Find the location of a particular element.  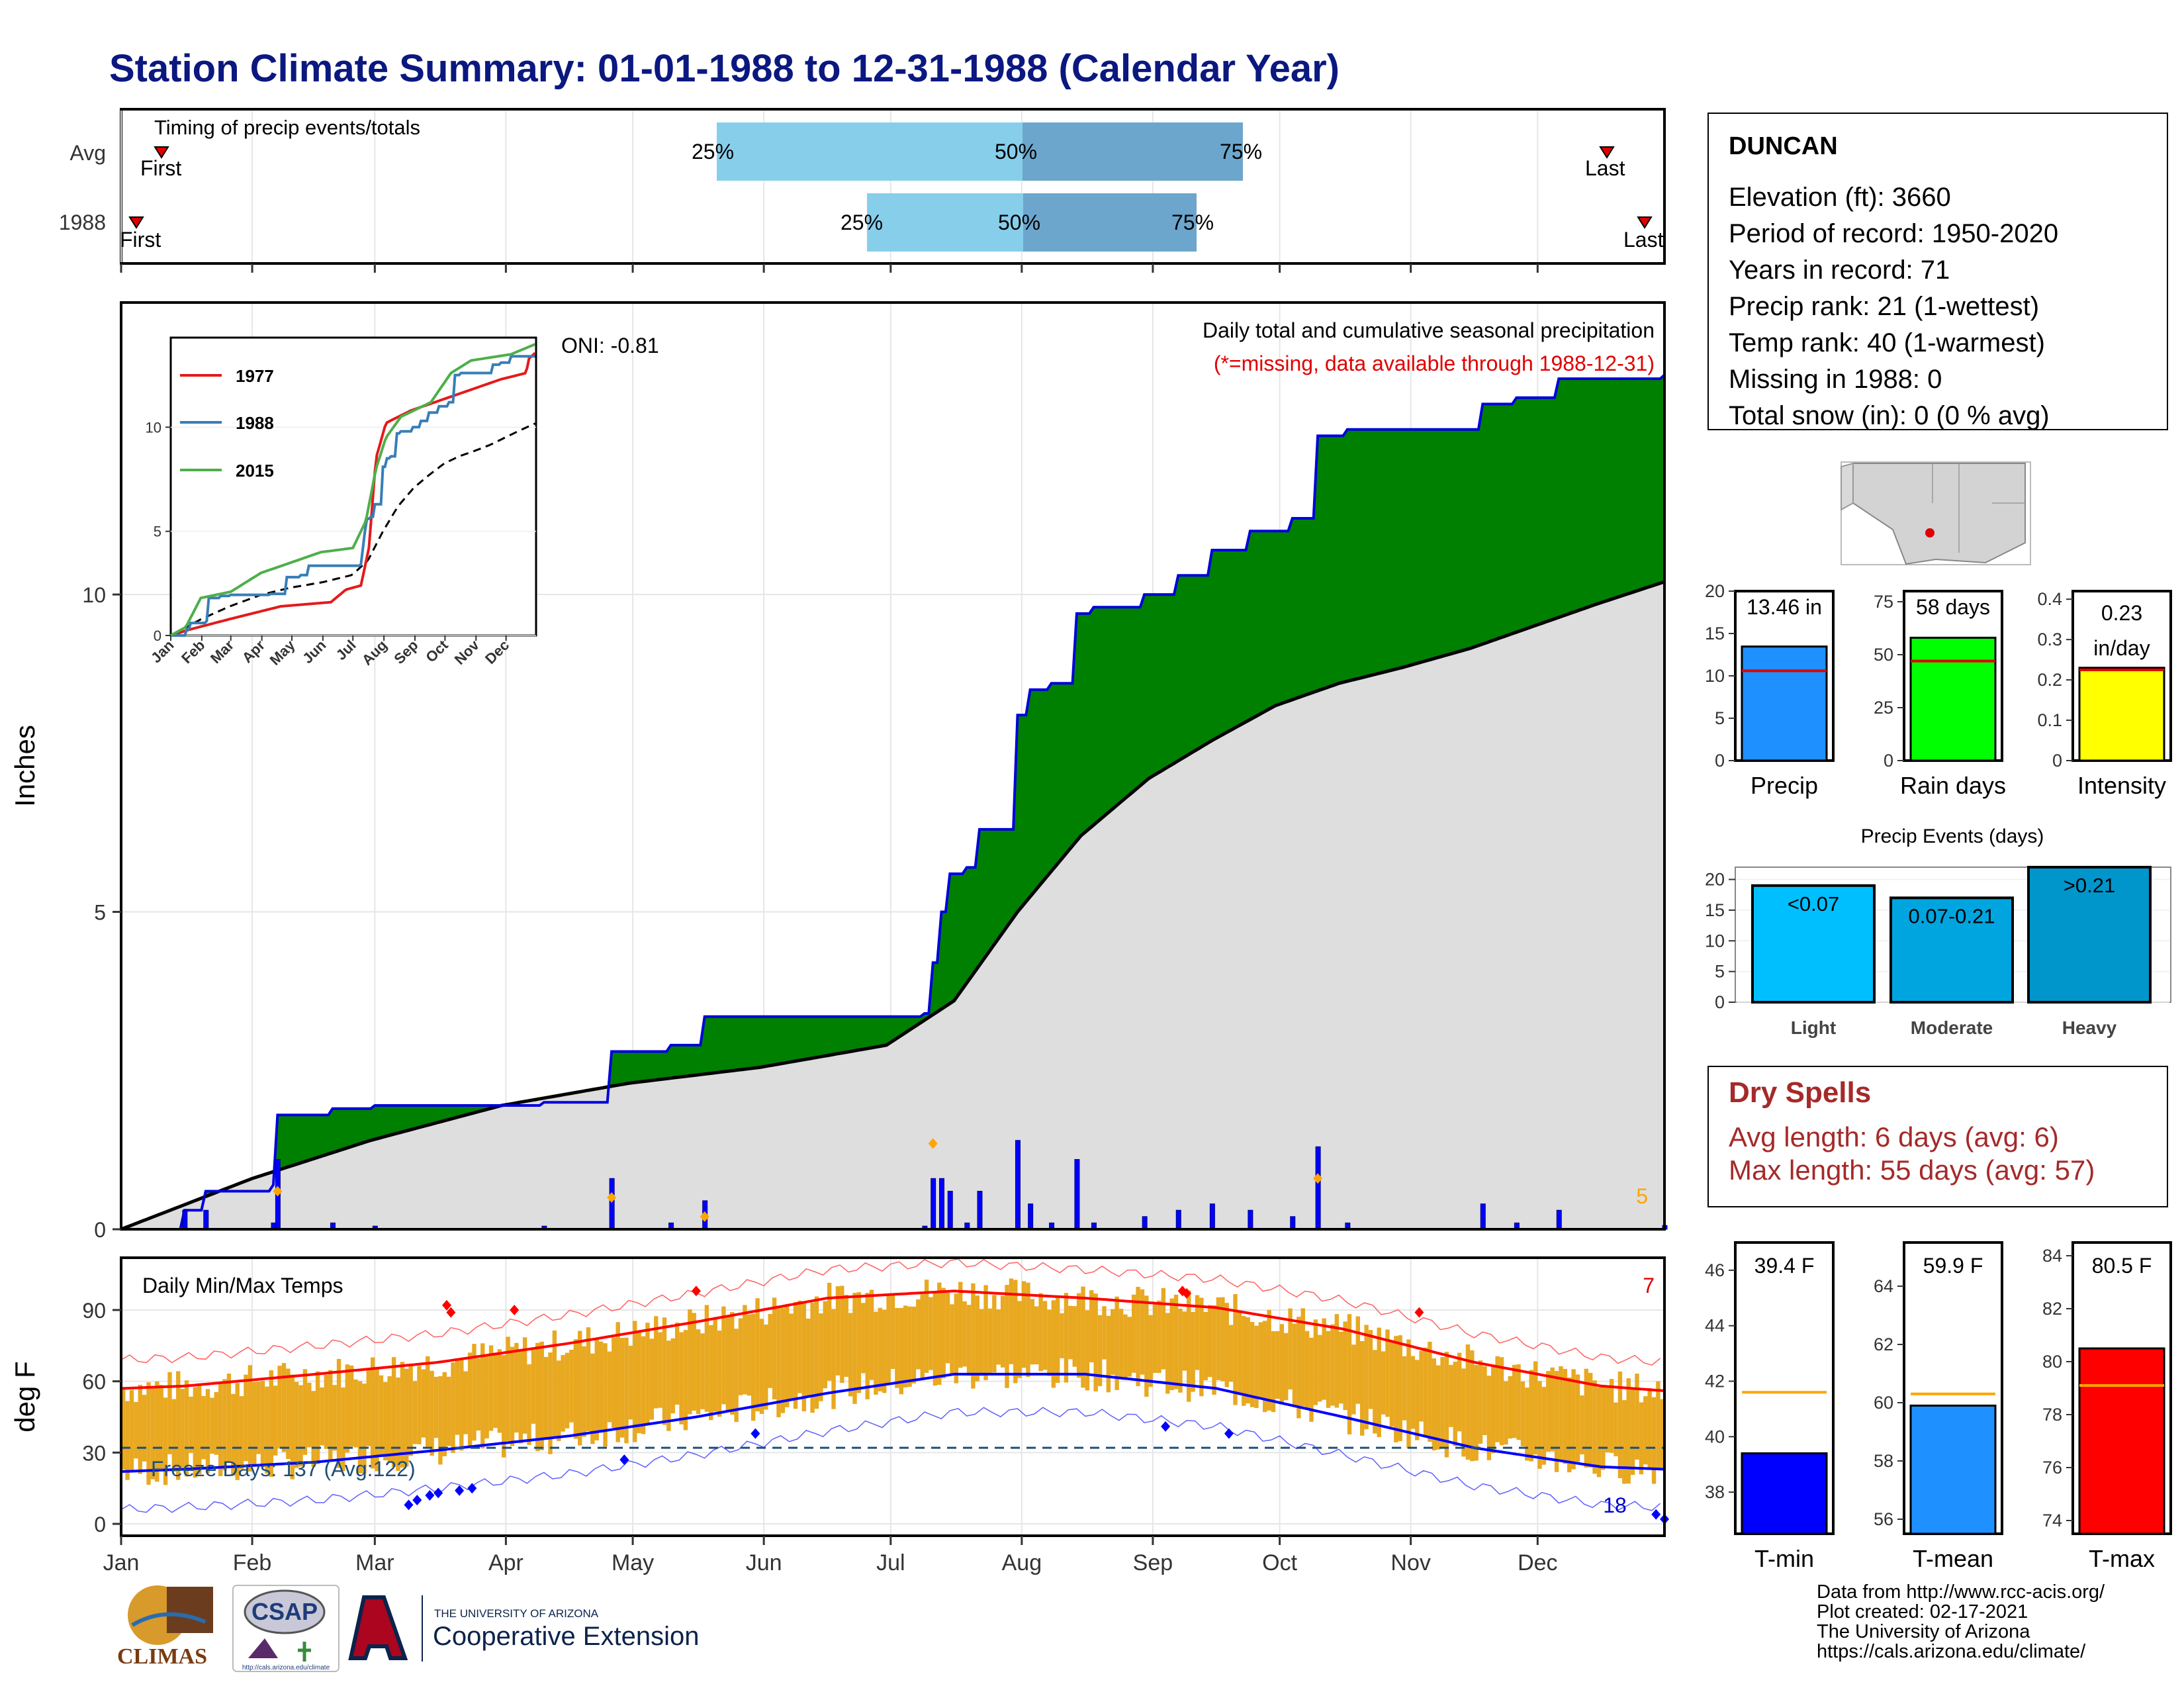

arizona-shape is located at coordinates (1939, 514).